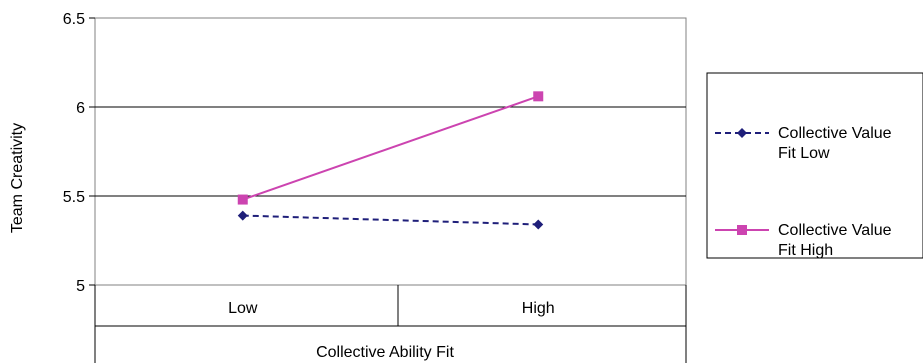  What do you see at coordinates (80, 108) in the screenshot?
I see `y-tick-label: 6` at bounding box center [80, 108].